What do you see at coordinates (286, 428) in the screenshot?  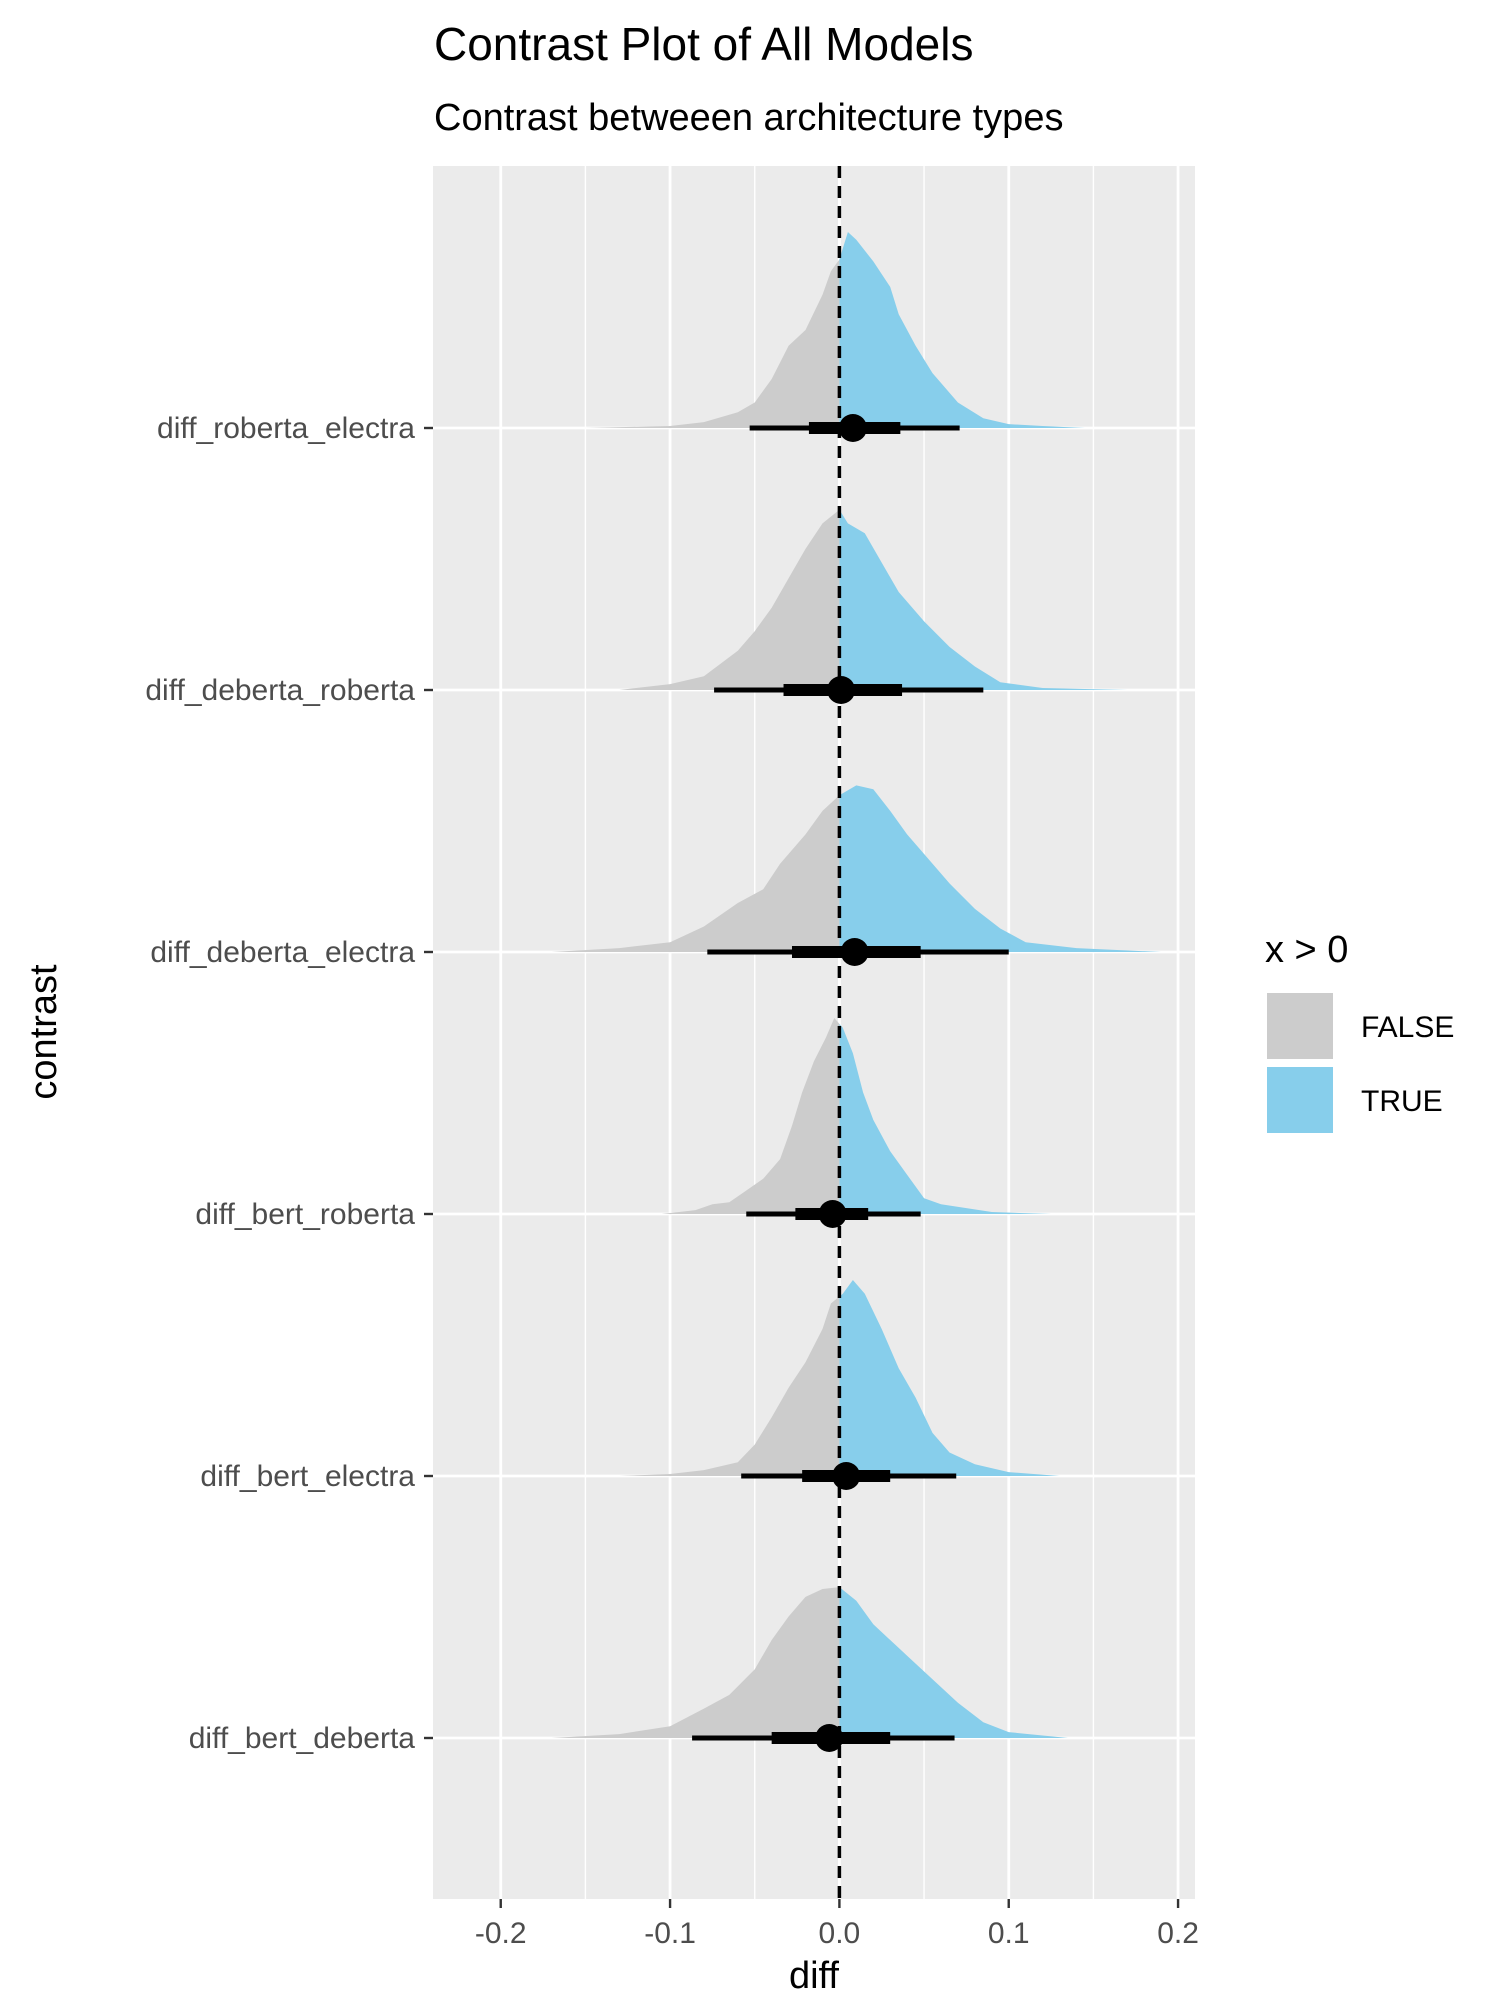 I see `y-tick-label: diff_roberta_electra` at bounding box center [286, 428].